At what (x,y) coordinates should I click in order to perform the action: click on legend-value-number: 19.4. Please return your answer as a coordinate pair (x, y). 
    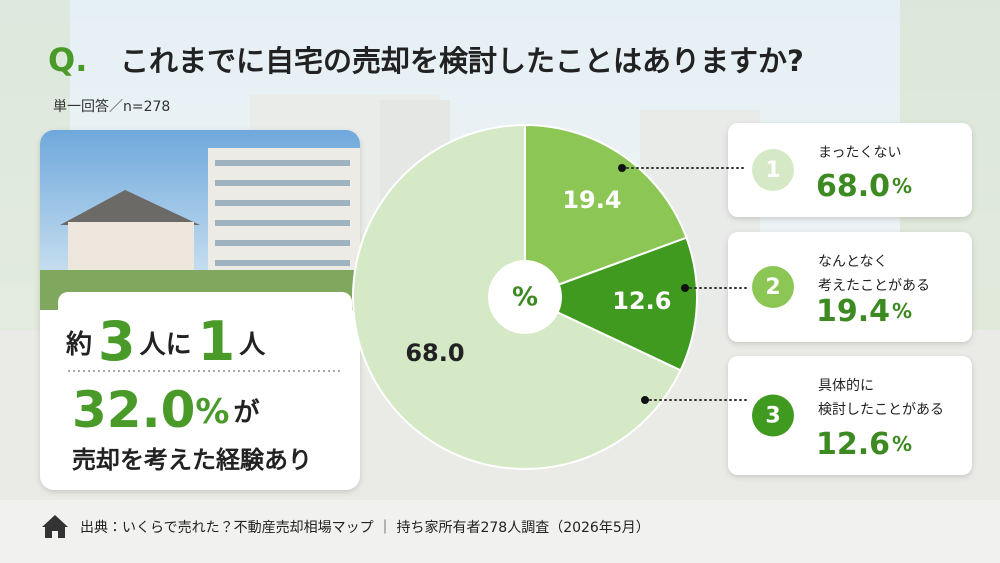
    Looking at the image, I should click on (853, 311).